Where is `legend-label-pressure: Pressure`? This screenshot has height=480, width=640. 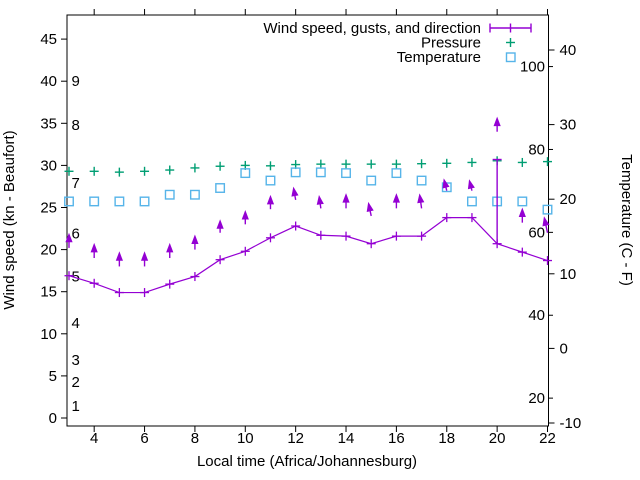
legend-label-pressure: Pressure is located at coordinates (451, 43).